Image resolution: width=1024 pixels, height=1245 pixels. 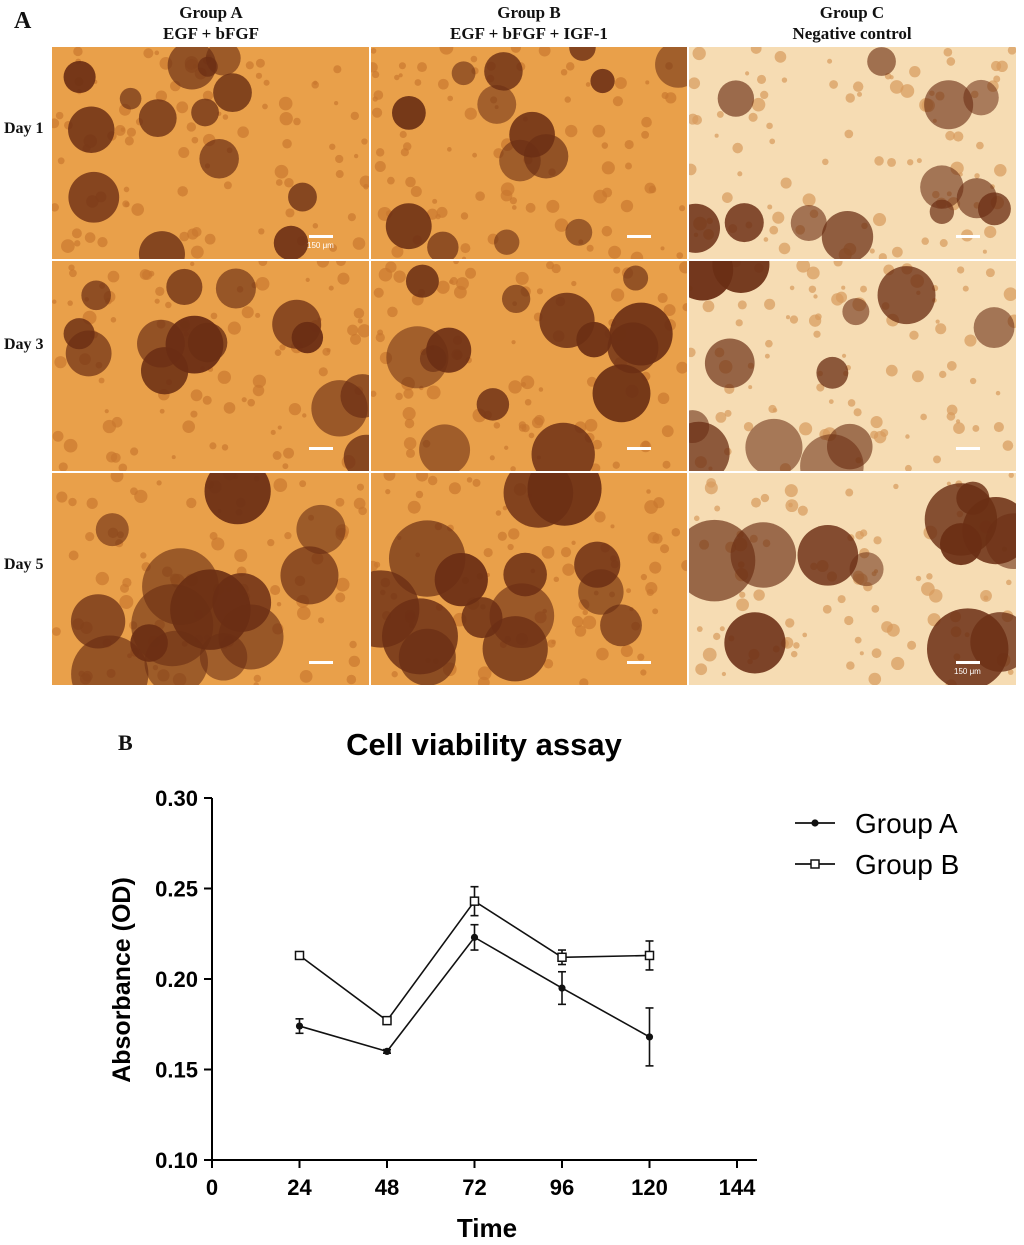 I want to click on column-header-group-a: Group A EGF + bFGF, so click(x=211, y=23).